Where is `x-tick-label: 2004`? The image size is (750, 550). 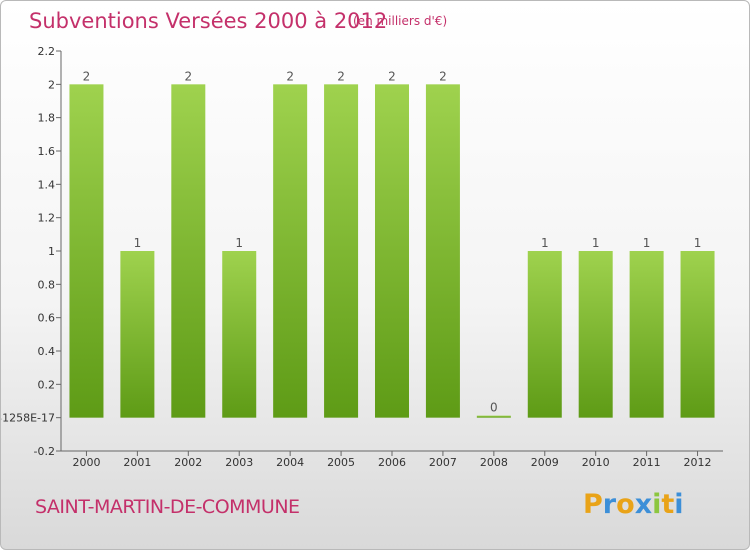
x-tick-label: 2004 is located at coordinates (290, 462).